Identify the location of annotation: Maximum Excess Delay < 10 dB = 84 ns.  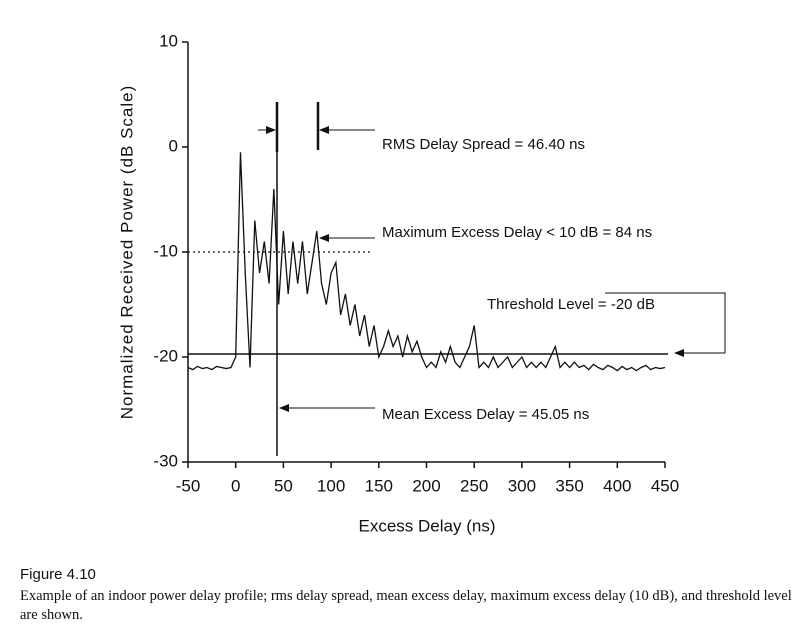
(517, 232).